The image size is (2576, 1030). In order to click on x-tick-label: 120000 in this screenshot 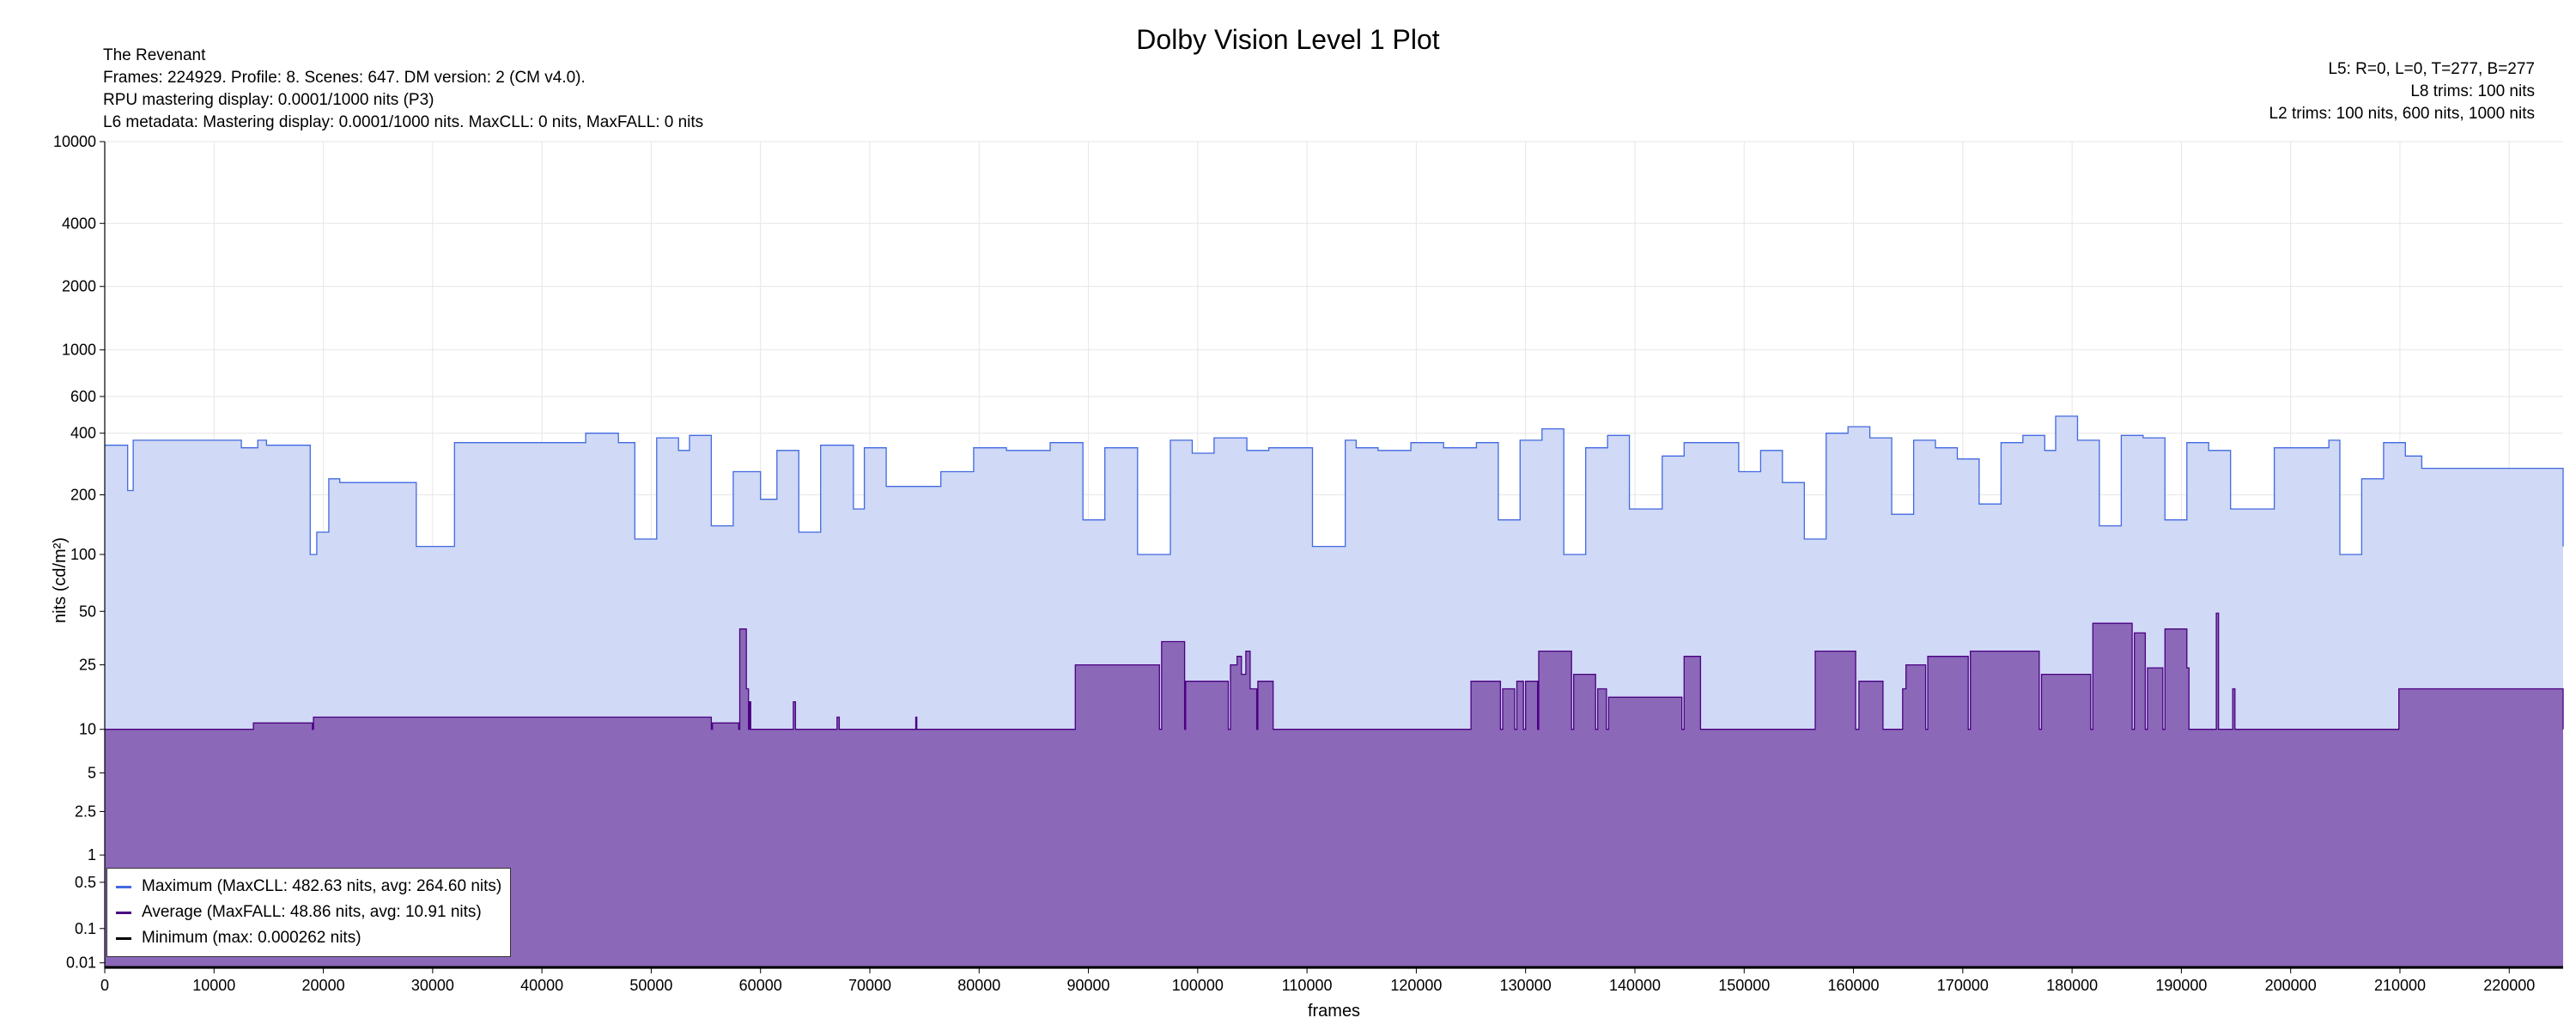, I will do `click(1416, 985)`.